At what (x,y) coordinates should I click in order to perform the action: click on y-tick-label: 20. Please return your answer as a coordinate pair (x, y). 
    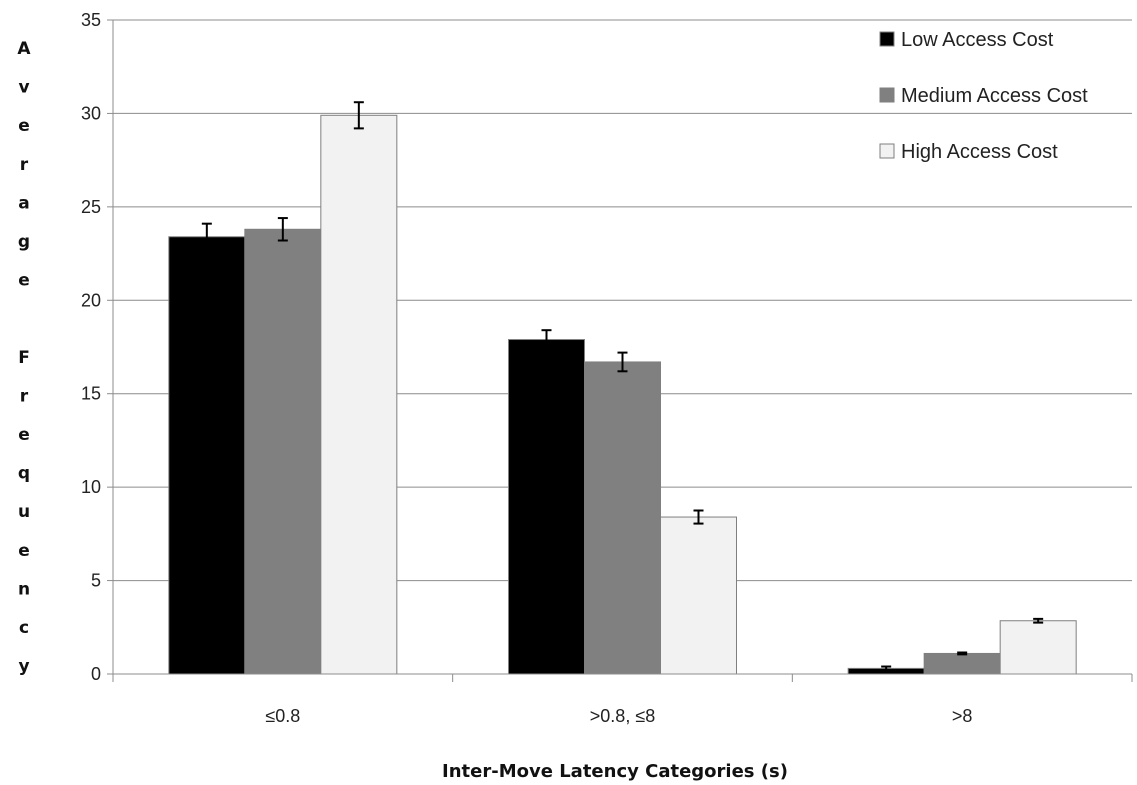
    Looking at the image, I should click on (91, 300).